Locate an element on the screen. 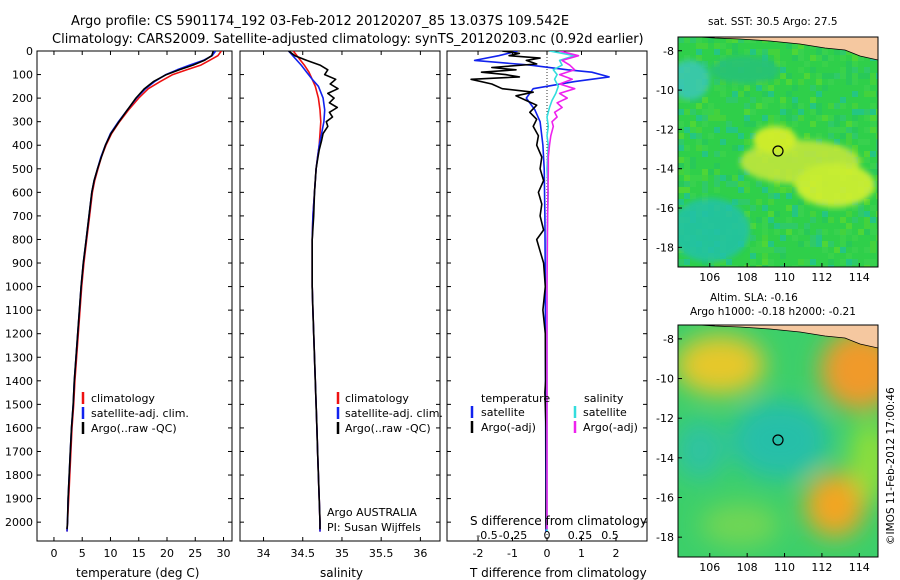  sst-map-ticks: 106 108 110 112 114 -8 -10 -12 -14 -16 -18 is located at coordinates (763, 164).